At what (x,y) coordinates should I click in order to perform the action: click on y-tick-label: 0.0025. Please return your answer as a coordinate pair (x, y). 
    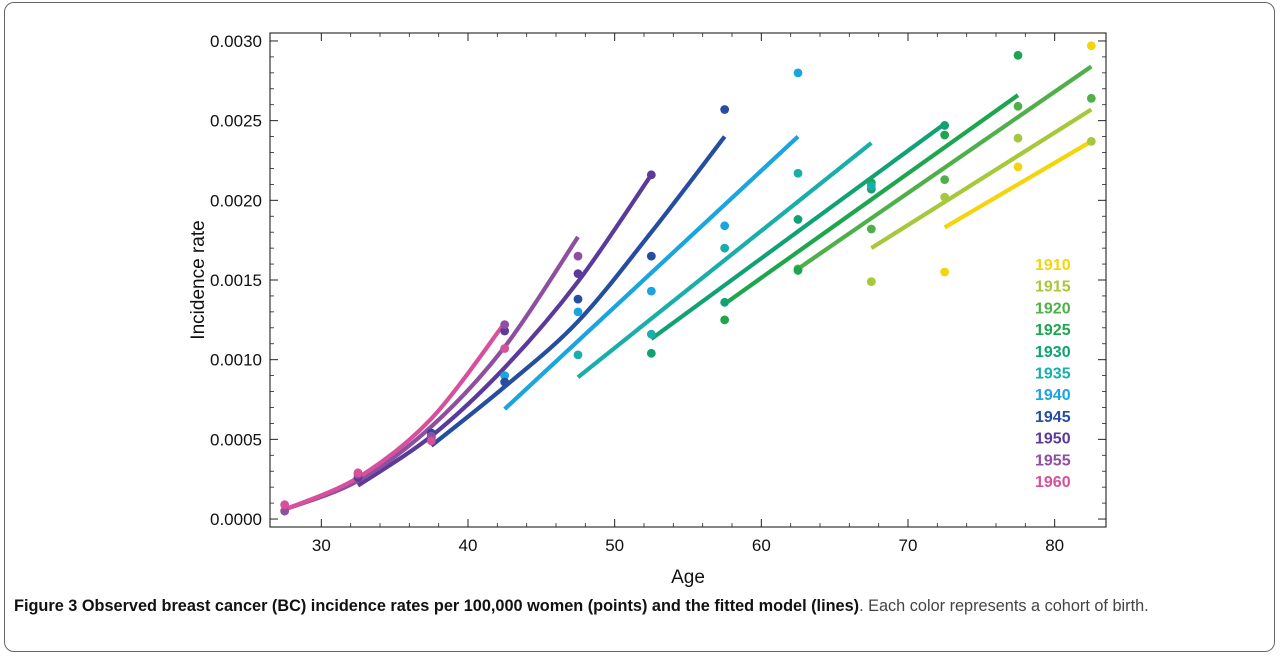
    Looking at the image, I should click on (236, 121).